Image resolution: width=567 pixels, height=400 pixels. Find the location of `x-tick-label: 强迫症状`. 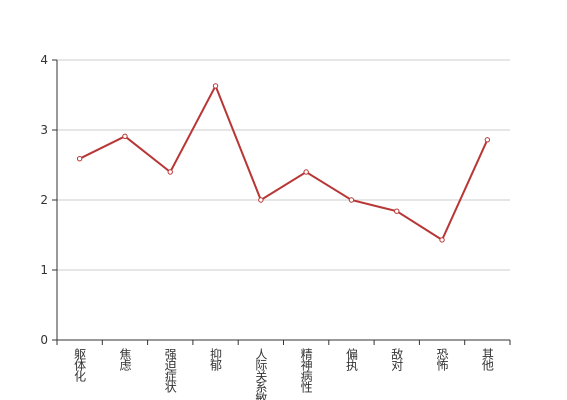

x-tick-label: 强迫症状 is located at coordinates (170, 370).